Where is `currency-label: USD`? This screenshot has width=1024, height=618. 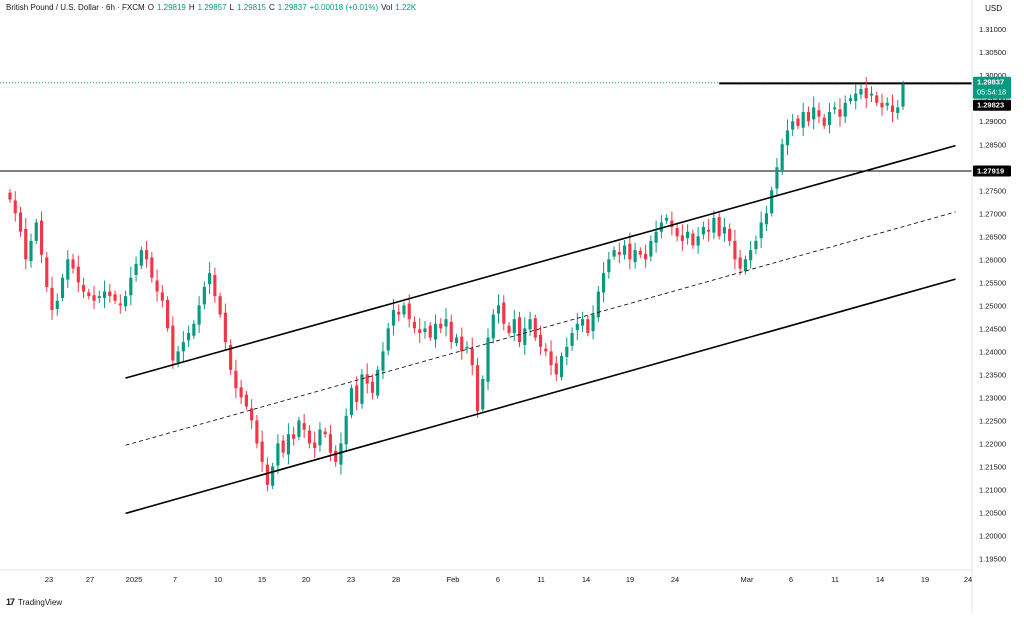
currency-label: USD is located at coordinates (993, 8).